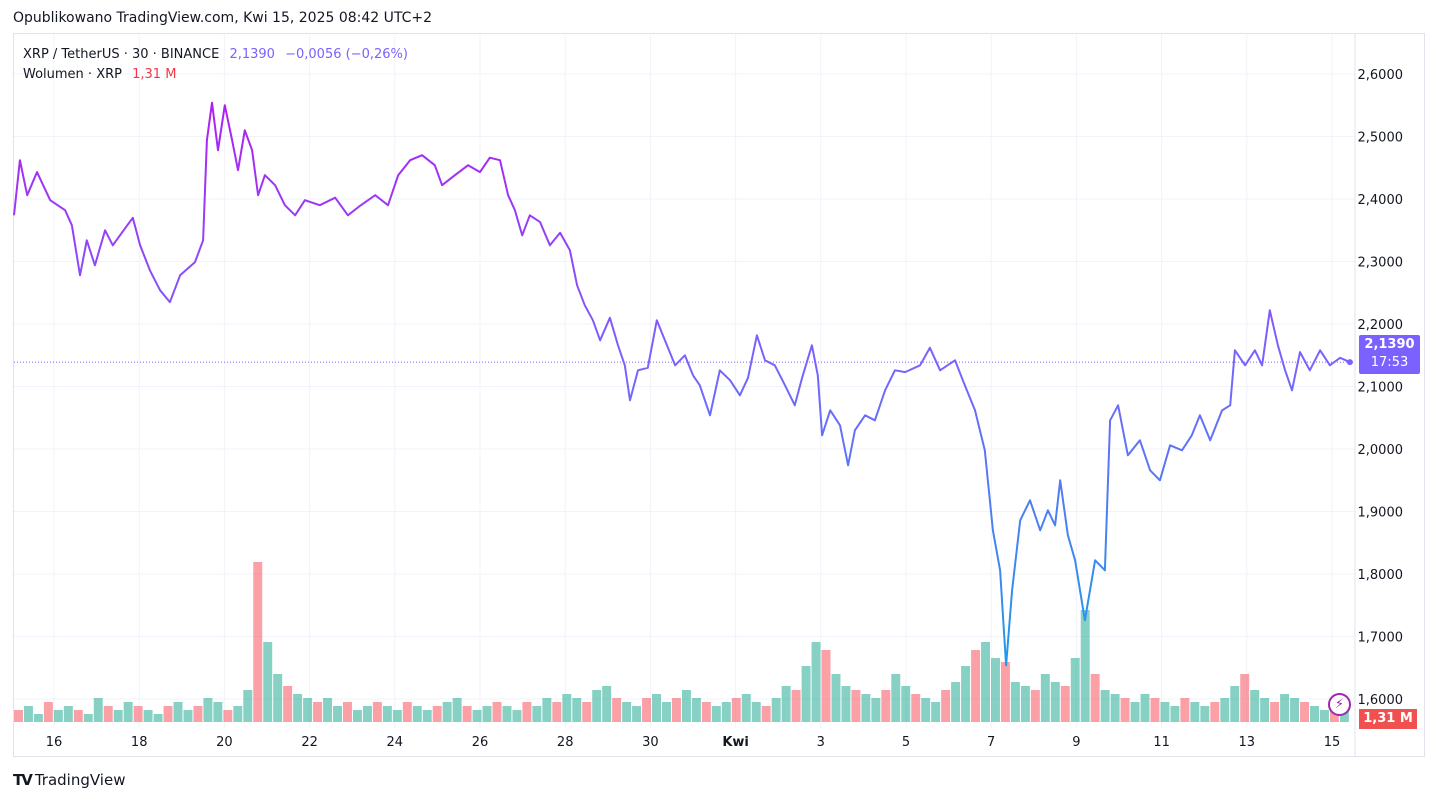 This screenshot has height=802, width=1438. What do you see at coordinates (693, 742) in the screenshot?
I see `time-axis: 16 18 20 22 24 26 28 30 Kwi 3 5 7 9 11 13 15` at bounding box center [693, 742].